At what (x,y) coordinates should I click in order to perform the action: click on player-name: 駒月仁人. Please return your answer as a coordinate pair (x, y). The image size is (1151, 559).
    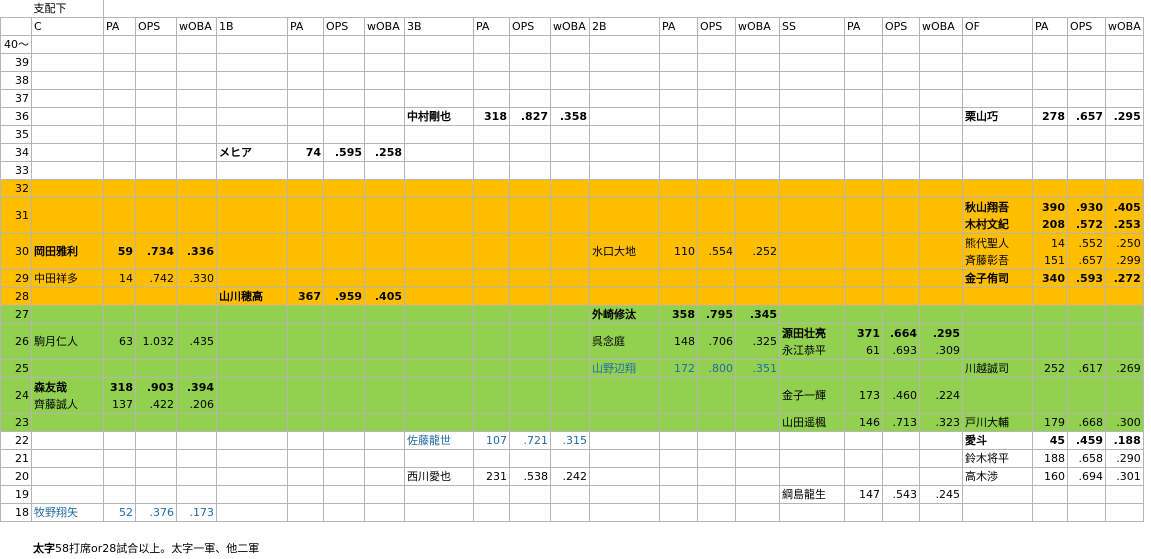
    Looking at the image, I should click on (67, 341).